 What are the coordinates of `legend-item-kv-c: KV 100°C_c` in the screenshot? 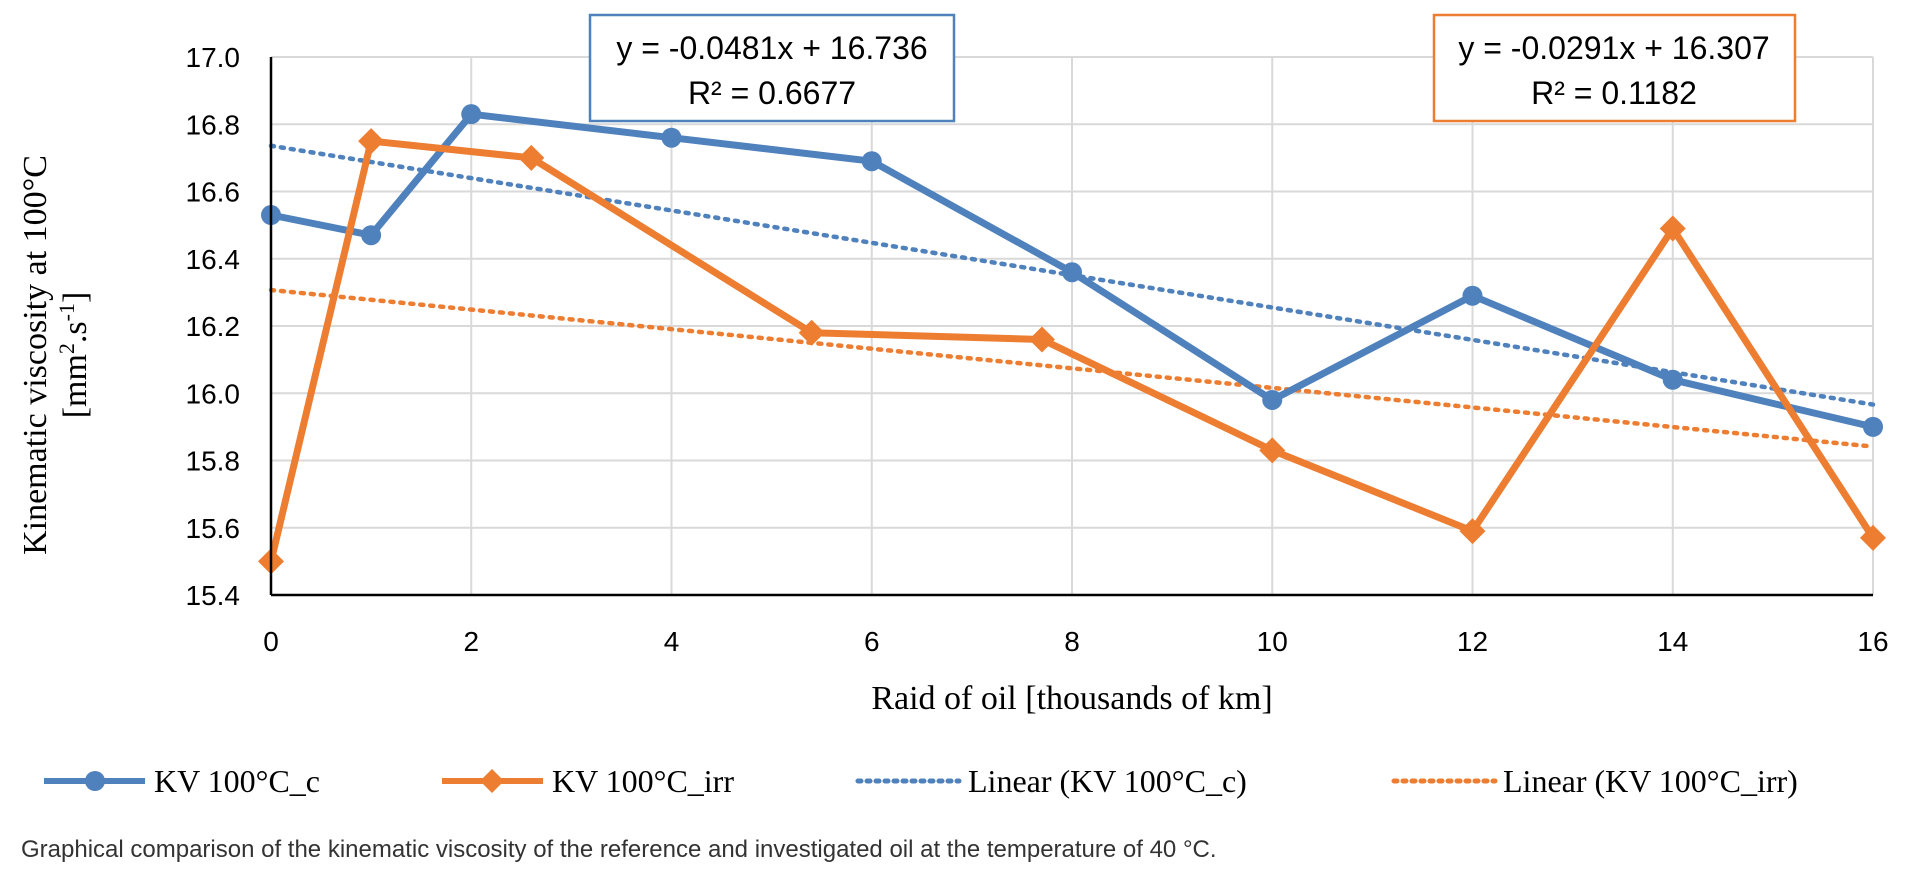 It's located at (182, 781).